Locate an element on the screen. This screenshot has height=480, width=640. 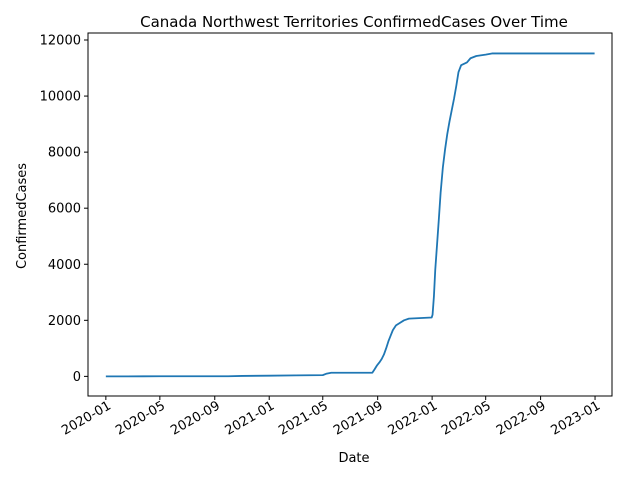
y-tick-label: 12000 is located at coordinates (60, 41).